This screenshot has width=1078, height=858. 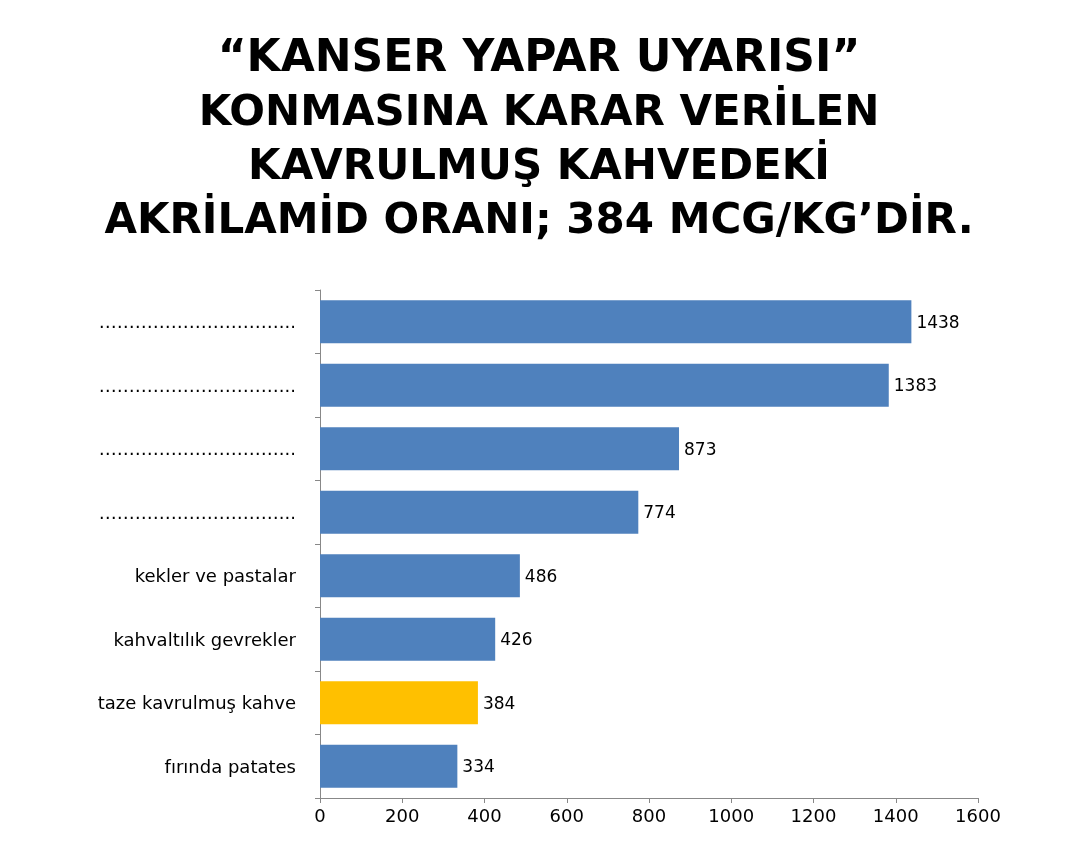 I want to click on data-label: 1383, so click(x=915, y=385).